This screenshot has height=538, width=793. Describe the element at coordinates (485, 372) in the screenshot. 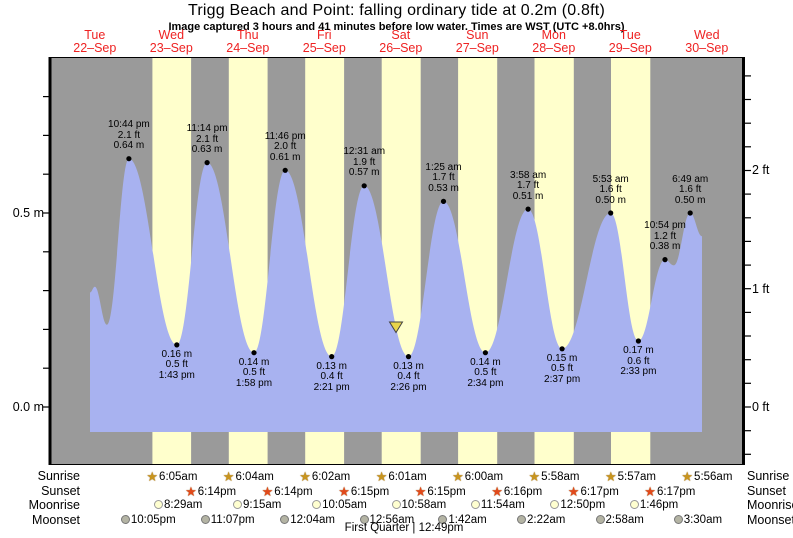

I see `low-tide-label: 0.14 m 0.5 ft 2:34 pm` at that location.